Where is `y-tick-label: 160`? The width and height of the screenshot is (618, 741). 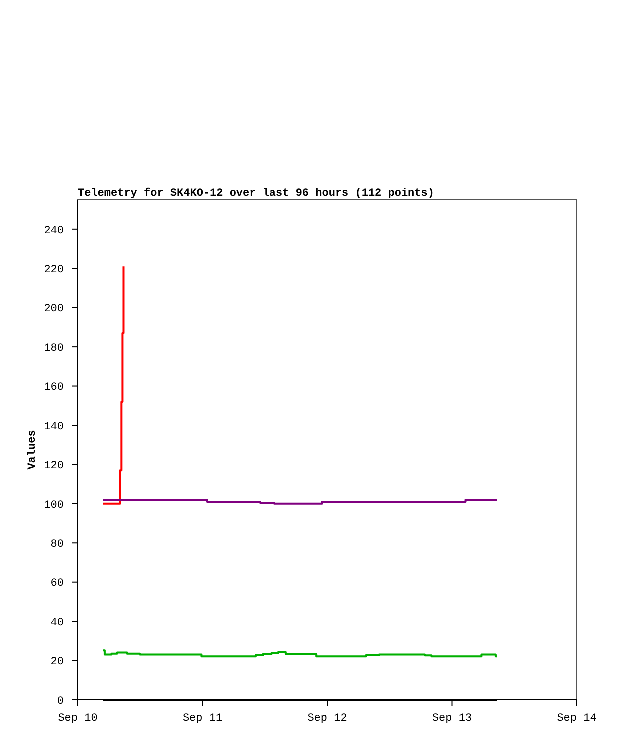 y-tick-label: 160 is located at coordinates (54, 388).